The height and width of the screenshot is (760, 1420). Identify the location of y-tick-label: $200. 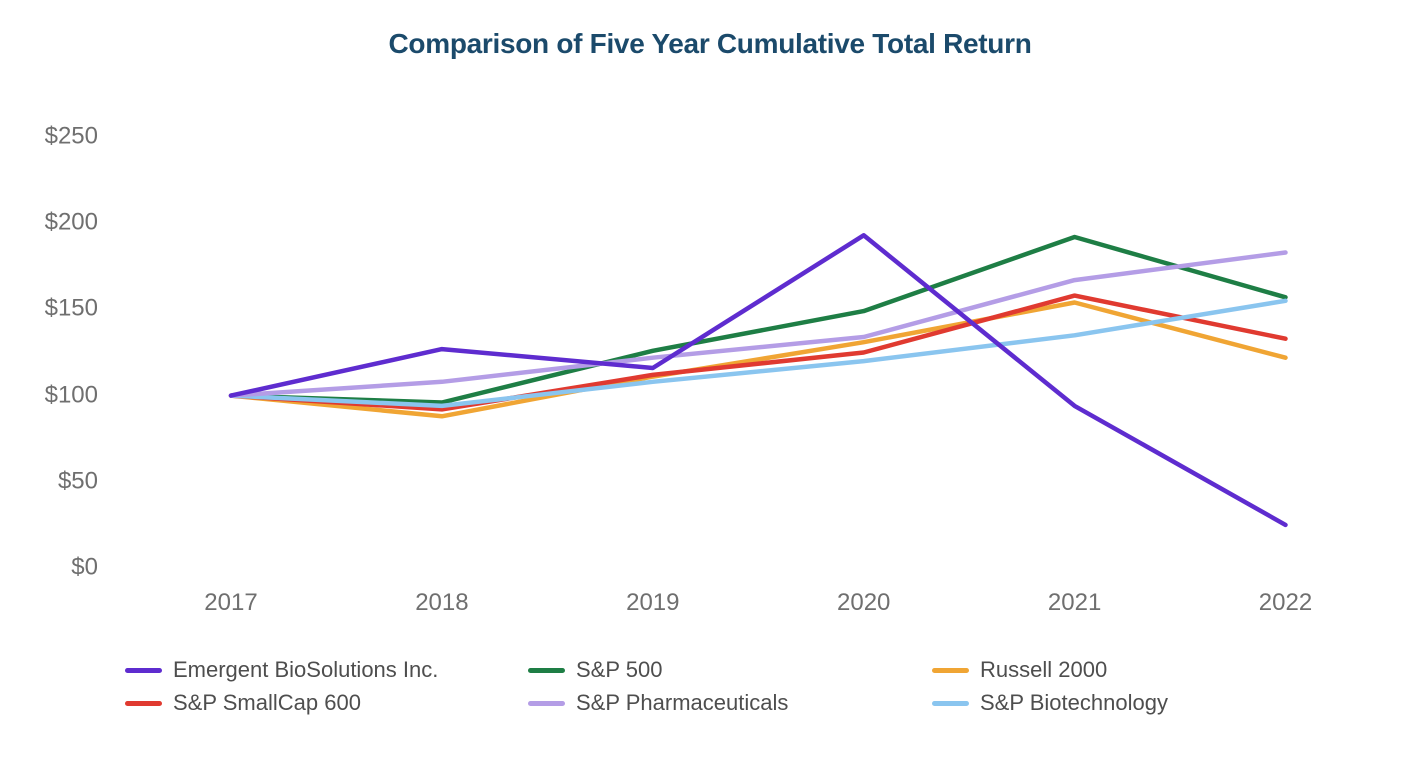
(71, 222).